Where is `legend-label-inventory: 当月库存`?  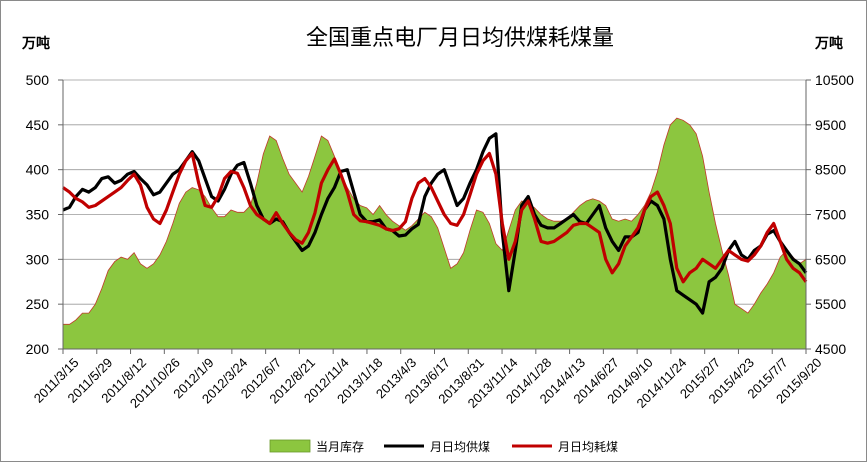
legend-label-inventory: 当月库存 is located at coordinates (340, 446).